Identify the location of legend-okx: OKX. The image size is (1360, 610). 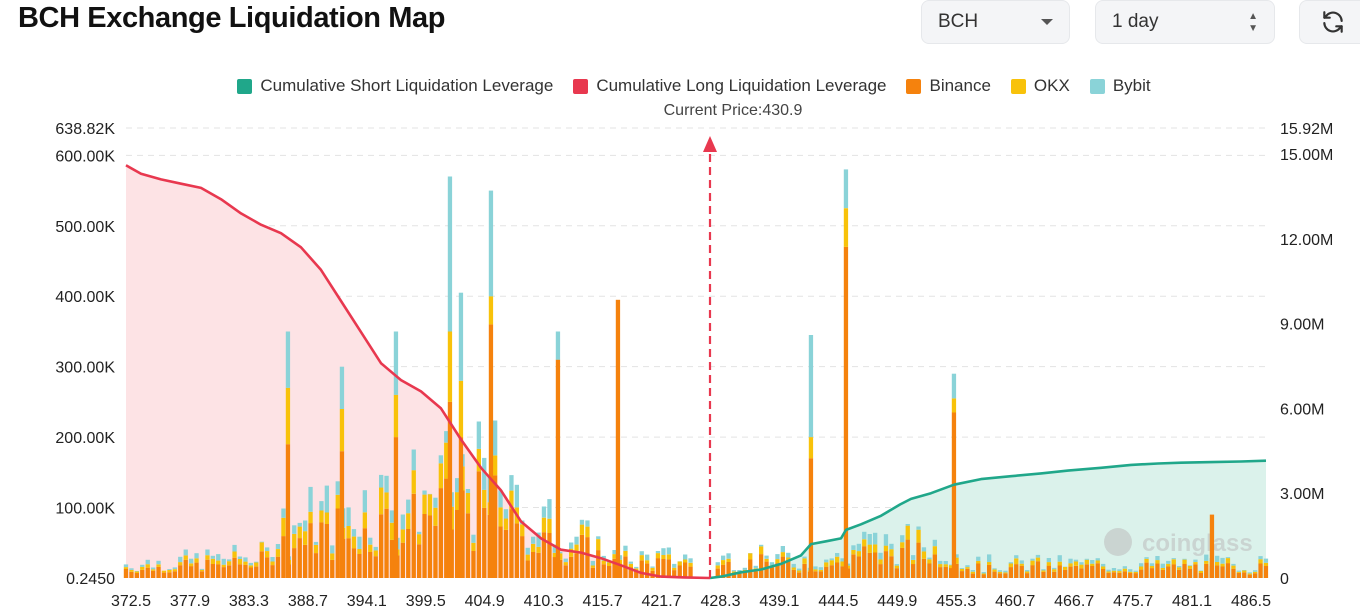
(1040, 86).